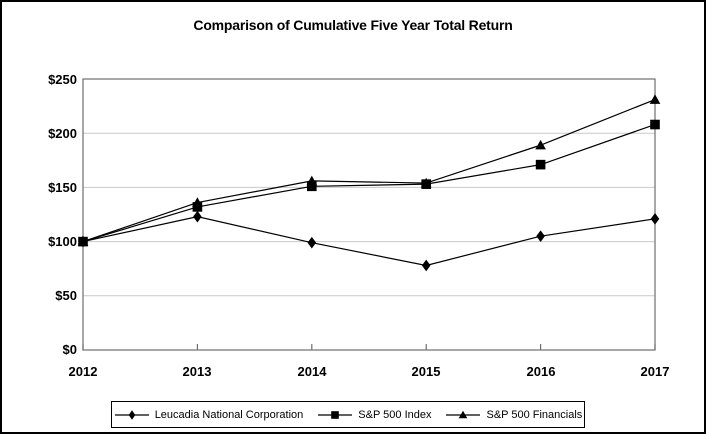 Image resolution: width=706 pixels, height=434 pixels. What do you see at coordinates (463, 414) in the screenshot?
I see `triangle-marker-icon` at bounding box center [463, 414].